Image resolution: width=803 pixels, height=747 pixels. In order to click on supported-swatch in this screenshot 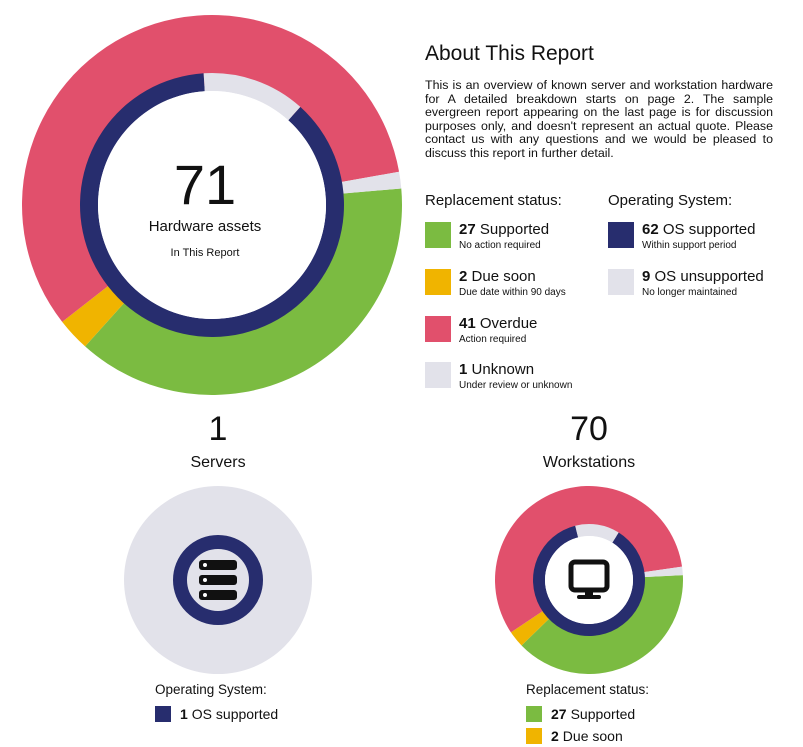, I will do `click(438, 235)`.